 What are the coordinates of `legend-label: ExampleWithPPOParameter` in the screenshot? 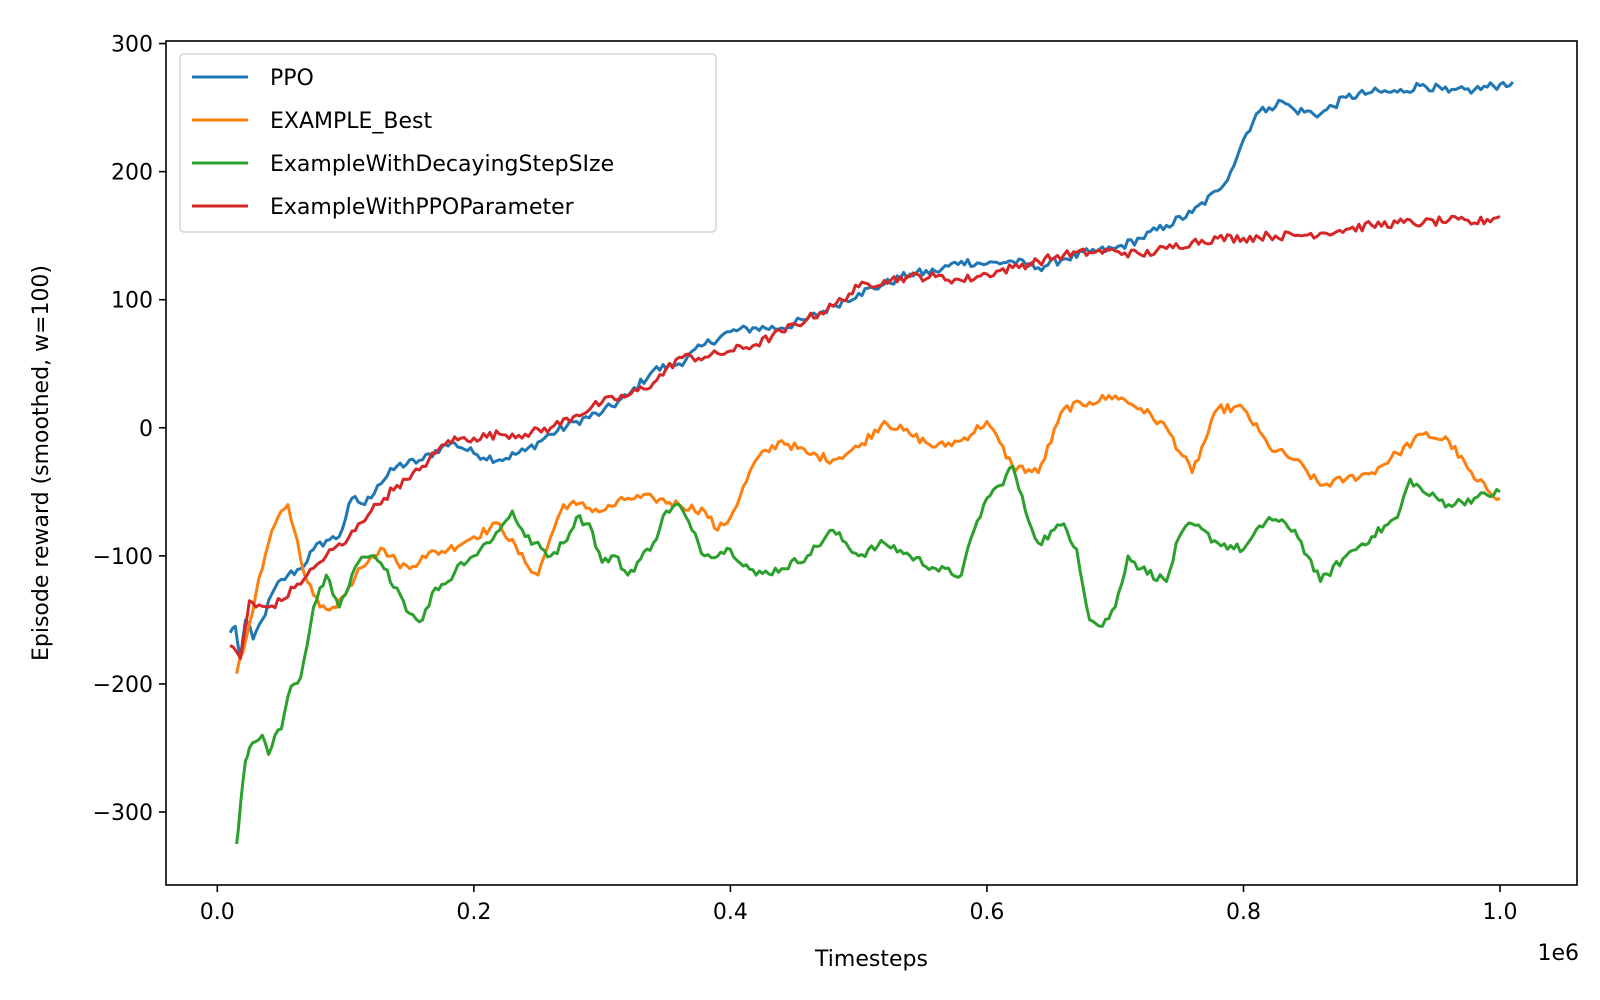 It's located at (422, 207).